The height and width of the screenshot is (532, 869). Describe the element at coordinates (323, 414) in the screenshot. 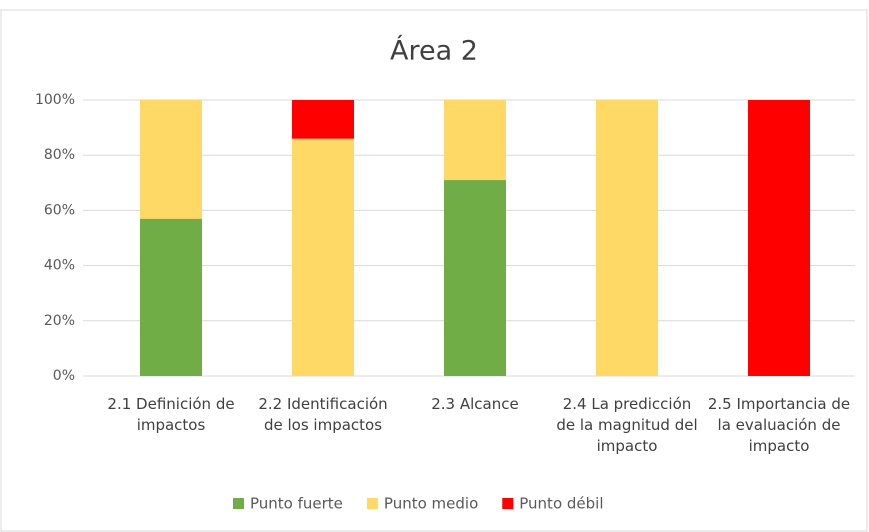

I see `x-tick-label: 2.2 Identificación de los impactos` at that location.